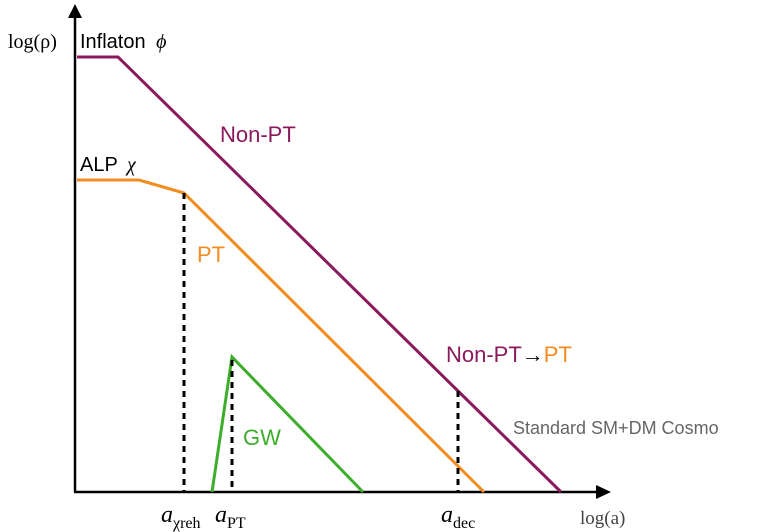 Image resolution: width=783 pixels, height=532 pixels. I want to click on non-pt-to-pt-label: Non-PT→PT, so click(509, 354).